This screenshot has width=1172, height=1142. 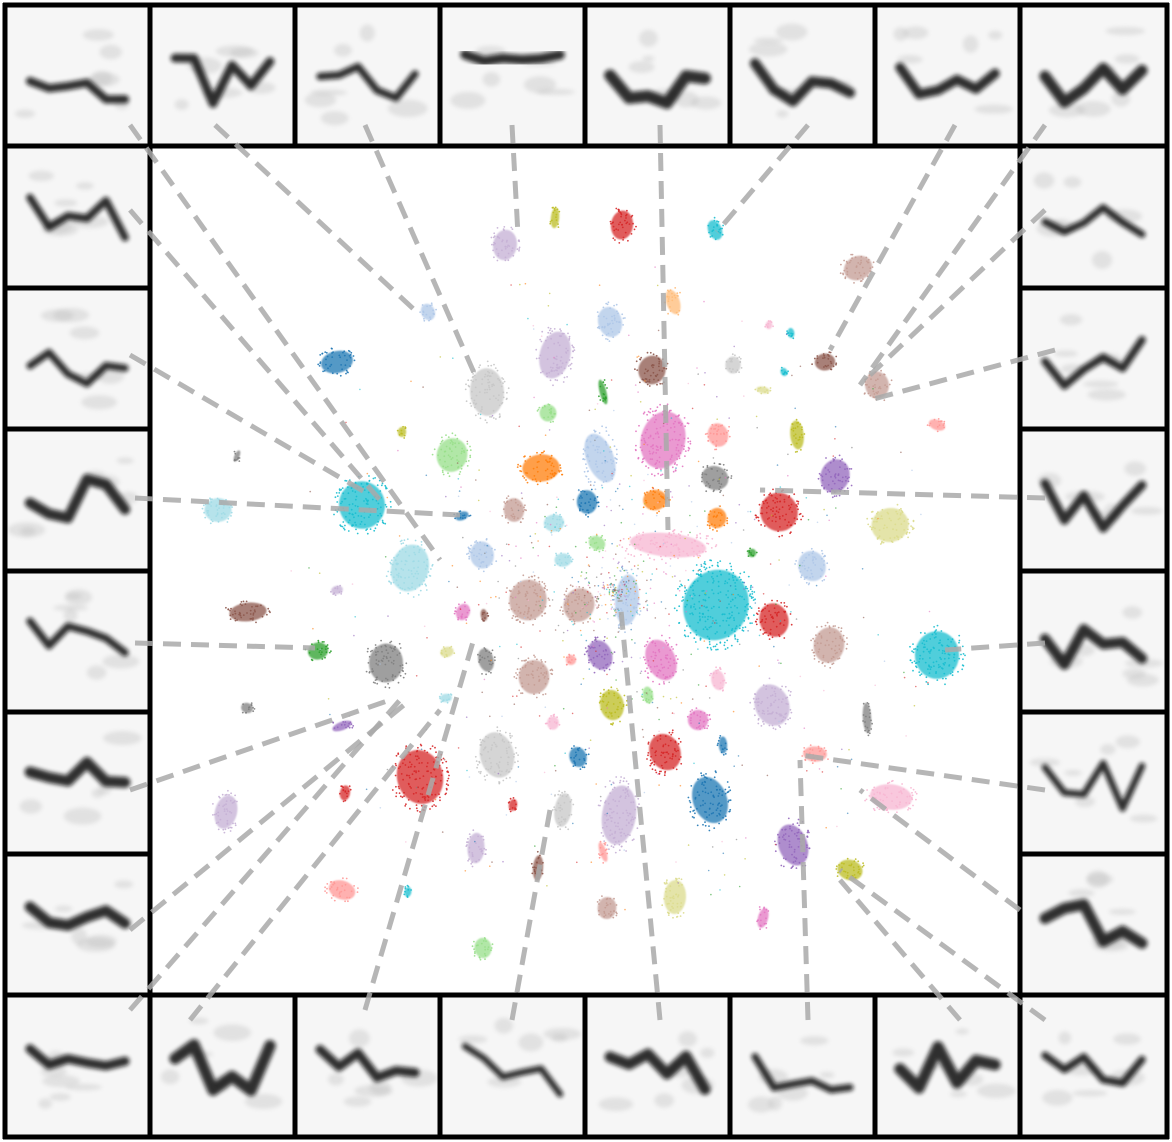 I want to click on cluster-core, so click(x=514, y=510).